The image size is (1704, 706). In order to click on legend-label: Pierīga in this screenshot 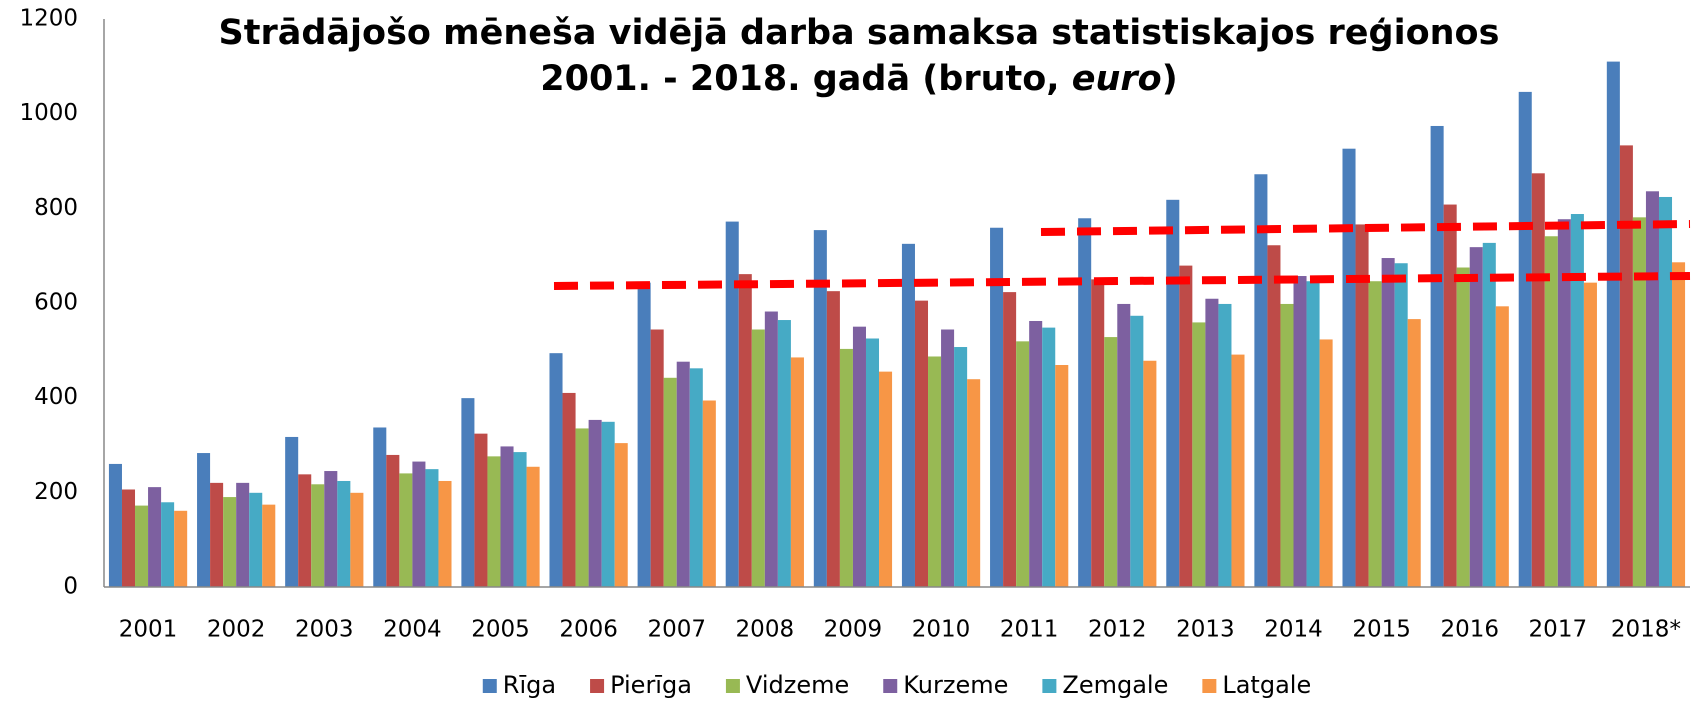, I will do `click(651, 685)`.